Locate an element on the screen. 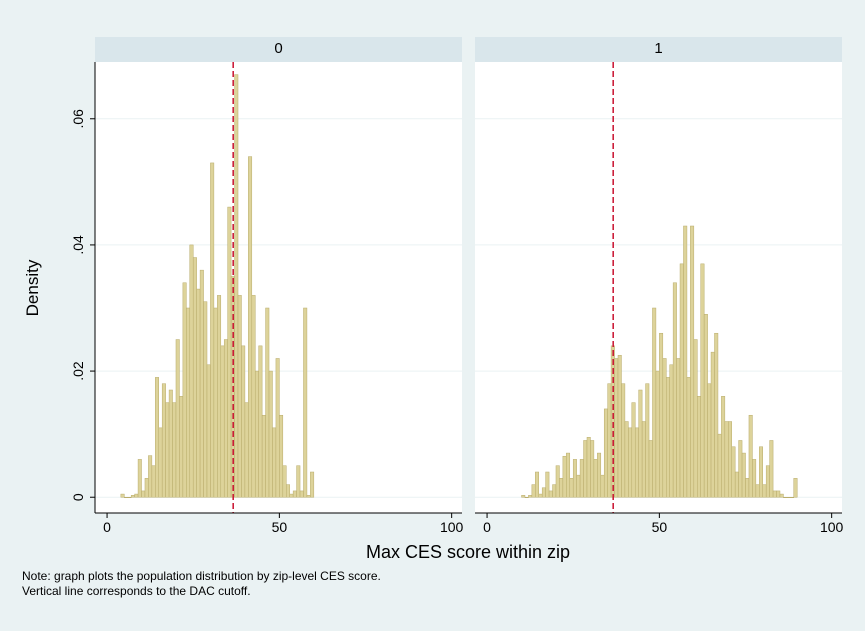 This screenshot has height=631, width=865. panel-title: 0 is located at coordinates (278, 48).